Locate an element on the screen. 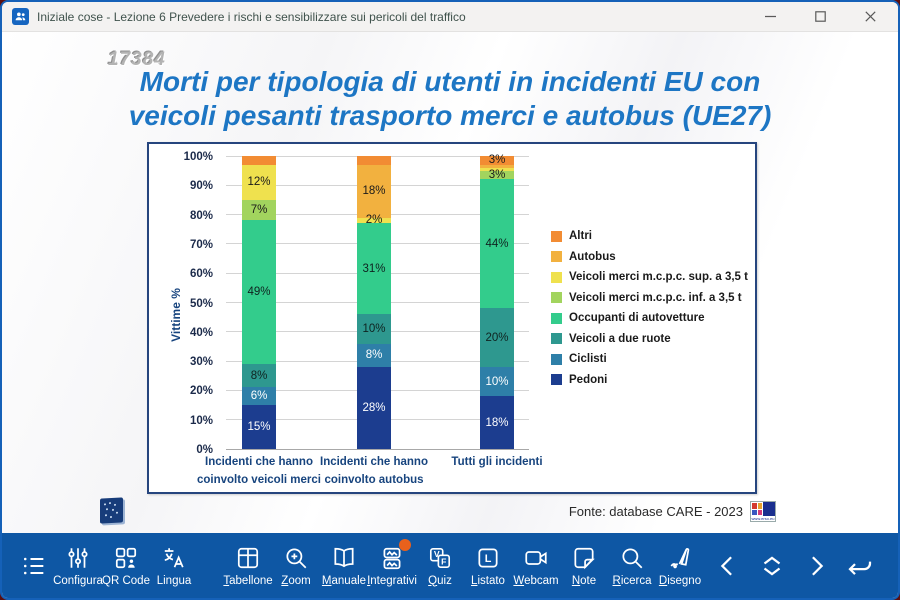 The height and width of the screenshot is (600, 900). legend-item: Veicoli merci m.c.p.c. sup. a 3,5 t is located at coordinates (651, 277).